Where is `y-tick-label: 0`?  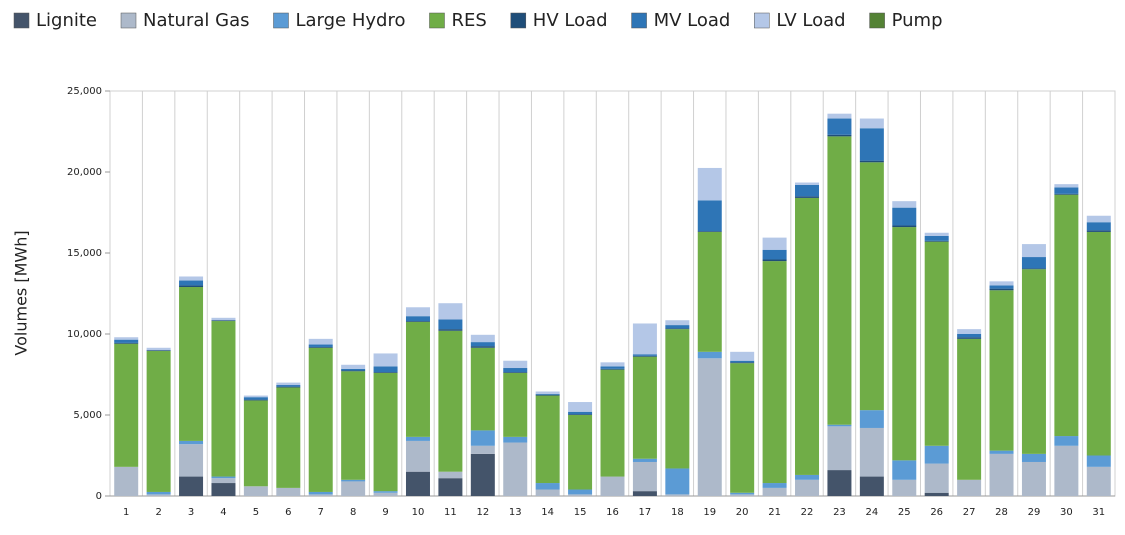 y-tick-label: 0 is located at coordinates (99, 496).